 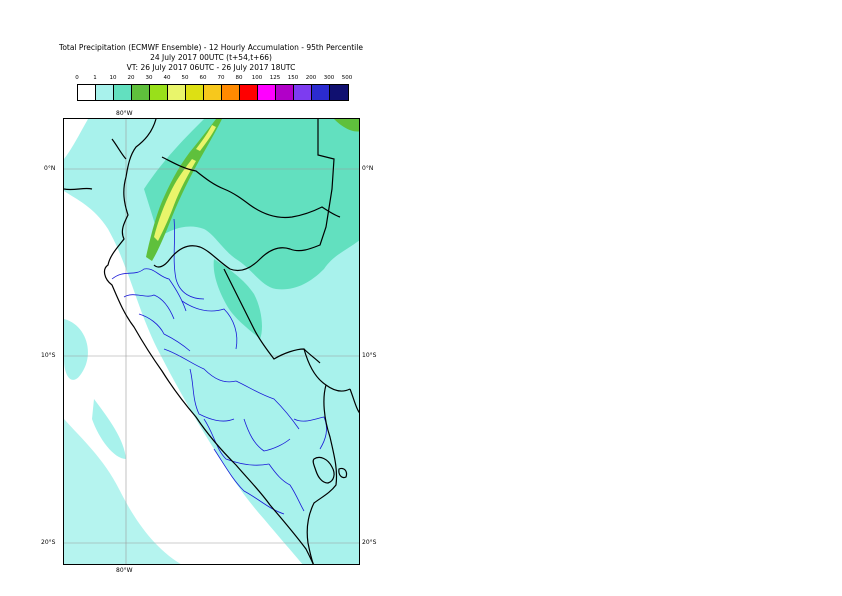 What do you see at coordinates (213, 79) in the screenshot?
I see `color-scale-ticks: 0 1 10 20 30 40 50 60 70 80 100 125 150 200 300 500` at bounding box center [213, 79].